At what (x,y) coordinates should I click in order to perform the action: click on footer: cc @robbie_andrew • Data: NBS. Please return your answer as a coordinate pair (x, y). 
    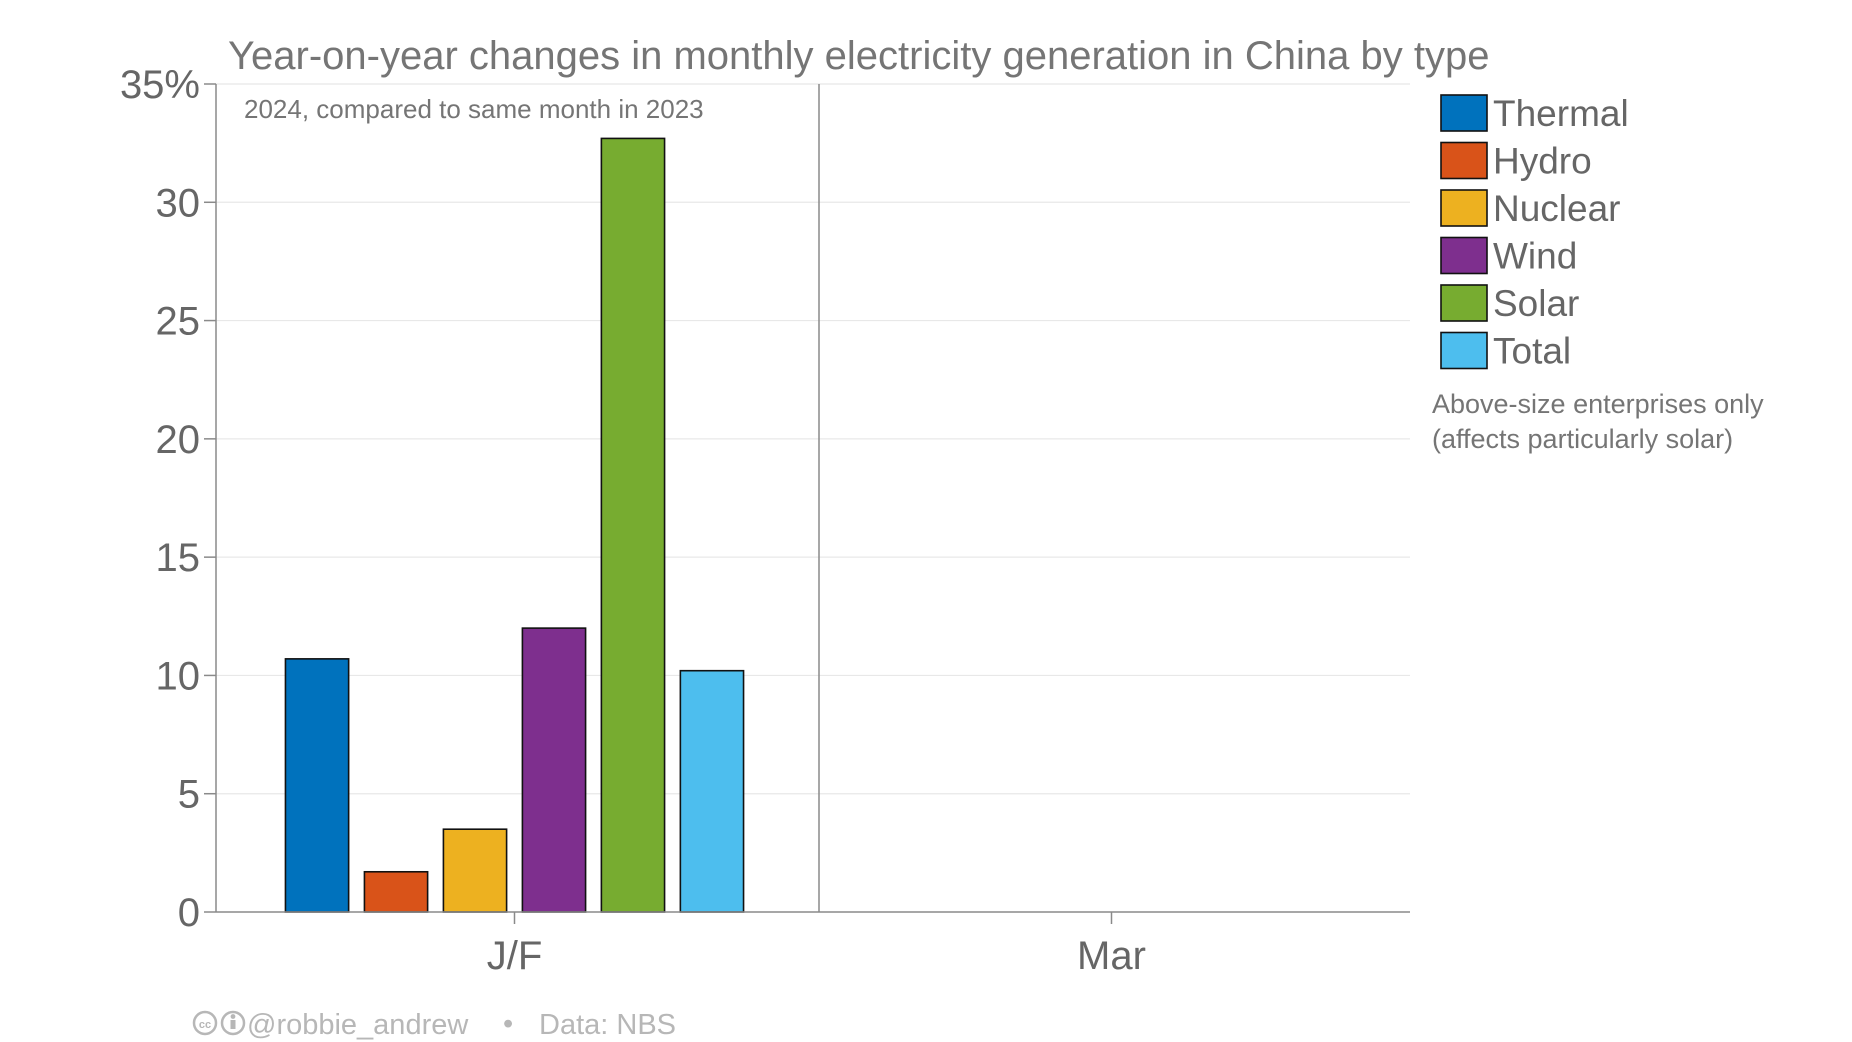
    Looking at the image, I should click on (434, 1024).